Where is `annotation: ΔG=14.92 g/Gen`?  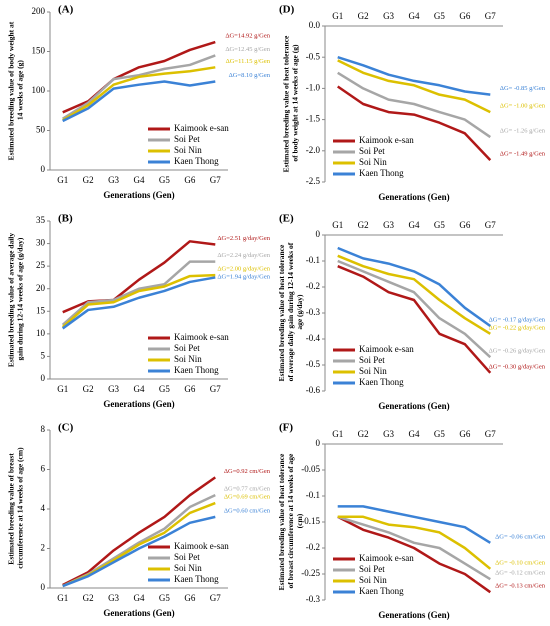 annotation: ΔG=14.92 g/Gen is located at coordinates (247, 36).